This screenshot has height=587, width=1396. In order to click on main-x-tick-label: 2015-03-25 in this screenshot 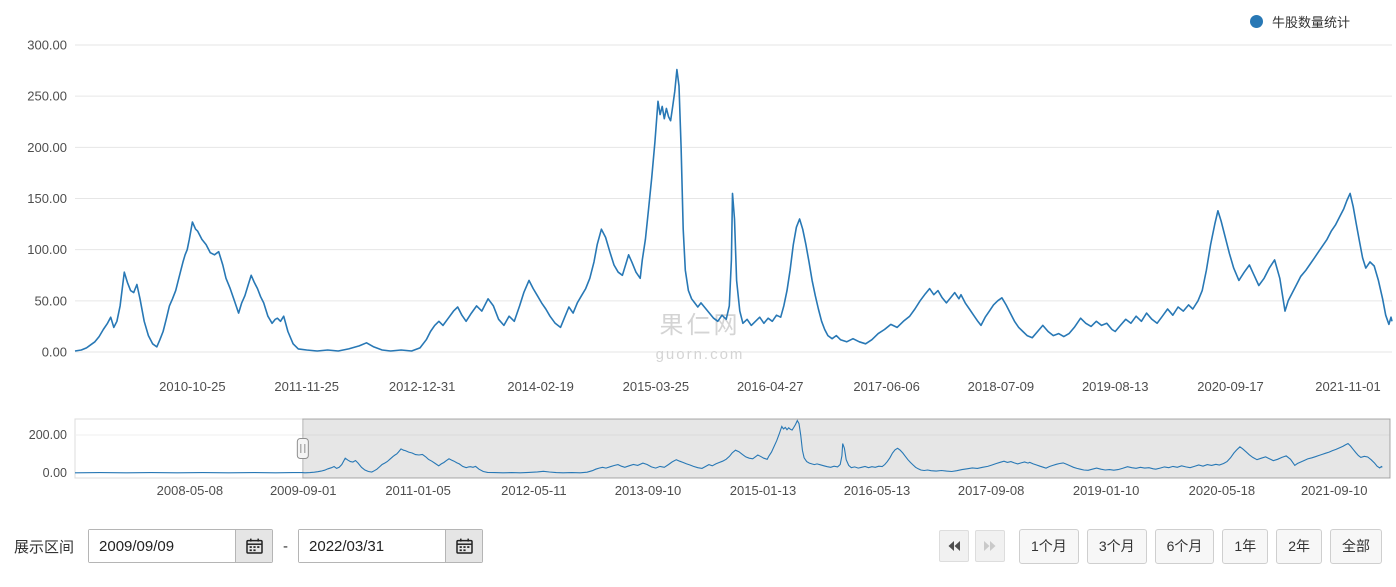, I will do `click(656, 386)`.